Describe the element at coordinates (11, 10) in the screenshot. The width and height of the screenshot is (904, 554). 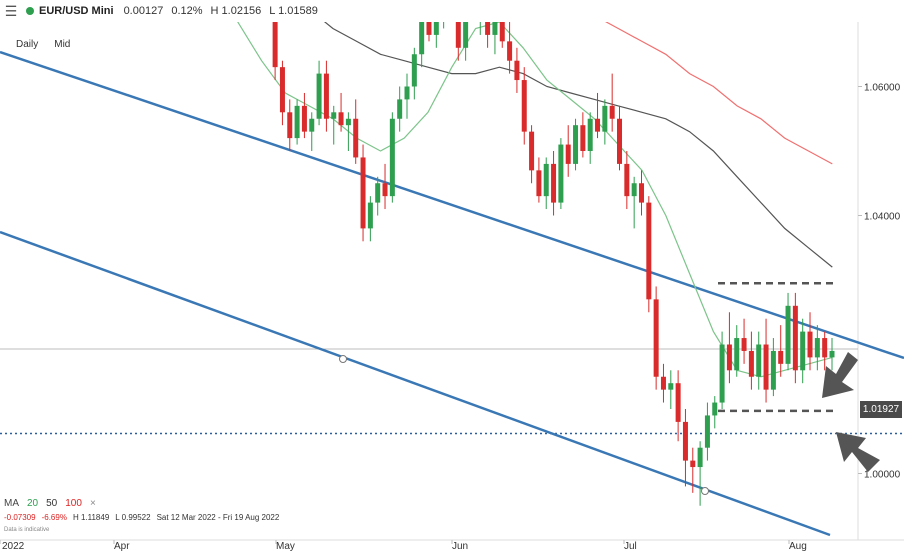
I see `hamburger-icon: ☰` at that location.